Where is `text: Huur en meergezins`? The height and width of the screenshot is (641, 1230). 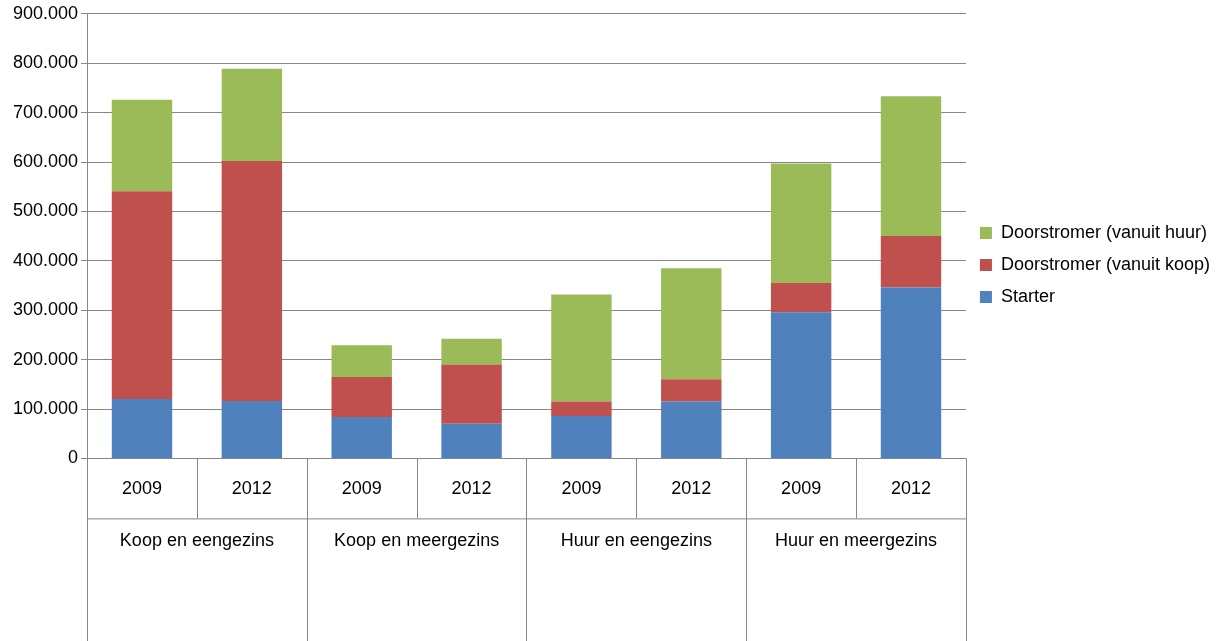
text: Huur en meergezins is located at coordinates (856, 540).